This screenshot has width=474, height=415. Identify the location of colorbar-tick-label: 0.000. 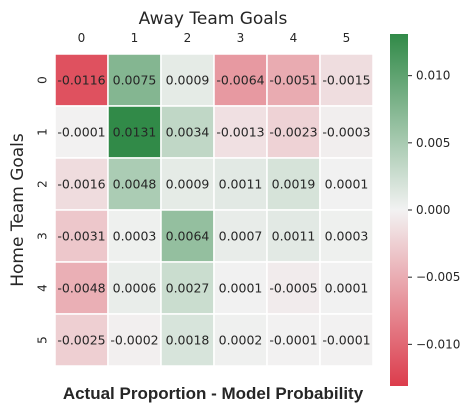
(433, 210).